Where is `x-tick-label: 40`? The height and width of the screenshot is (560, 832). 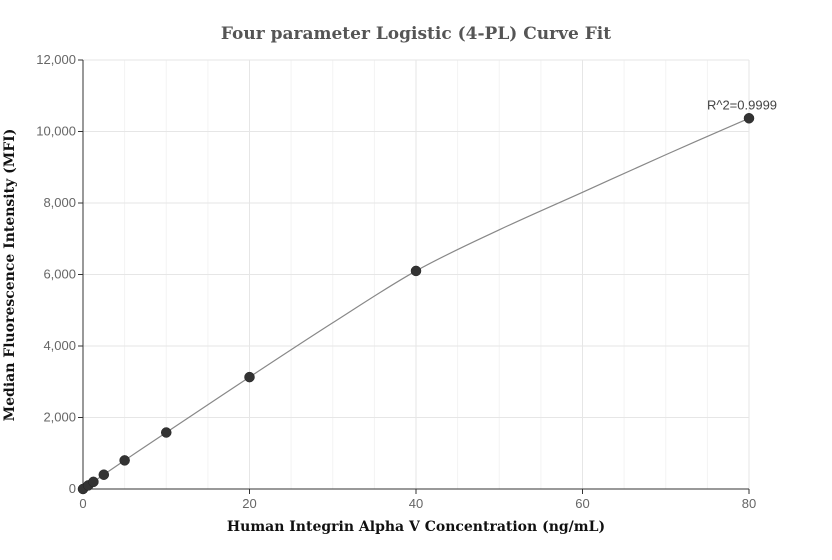 x-tick-label: 40 is located at coordinates (416, 503).